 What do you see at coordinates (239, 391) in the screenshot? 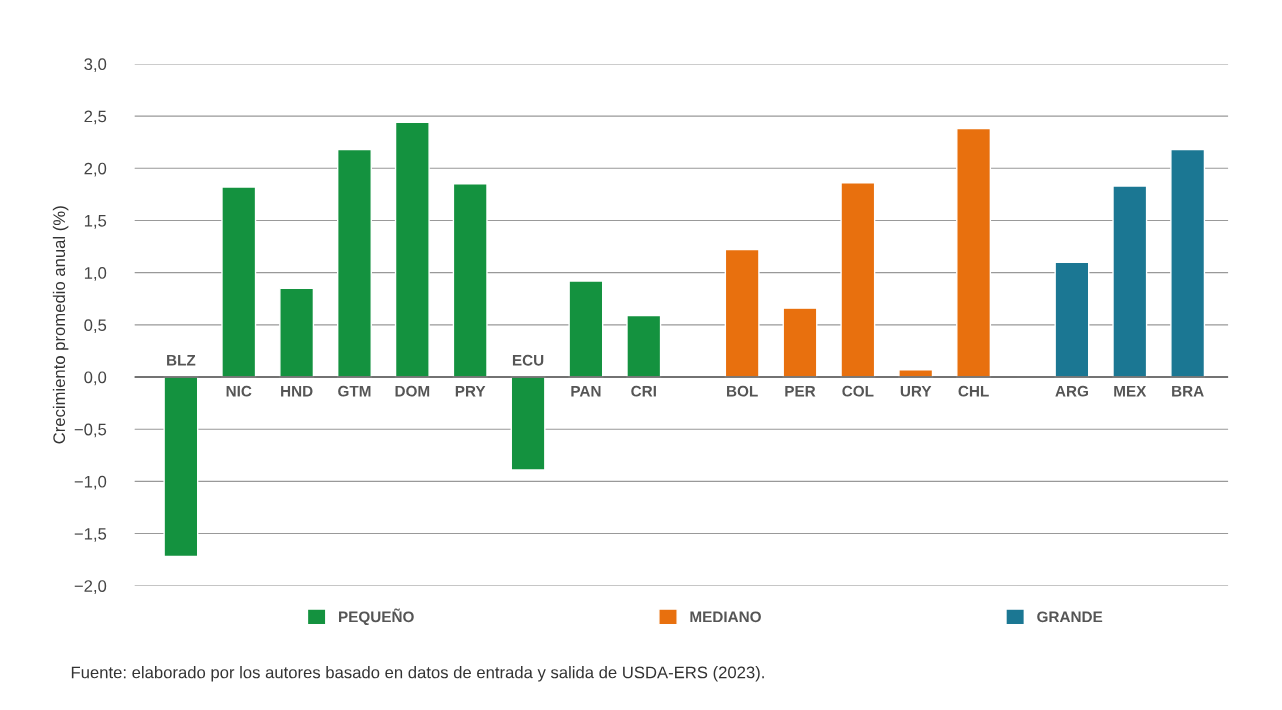
I see `x-tick-label: NIC` at bounding box center [239, 391].